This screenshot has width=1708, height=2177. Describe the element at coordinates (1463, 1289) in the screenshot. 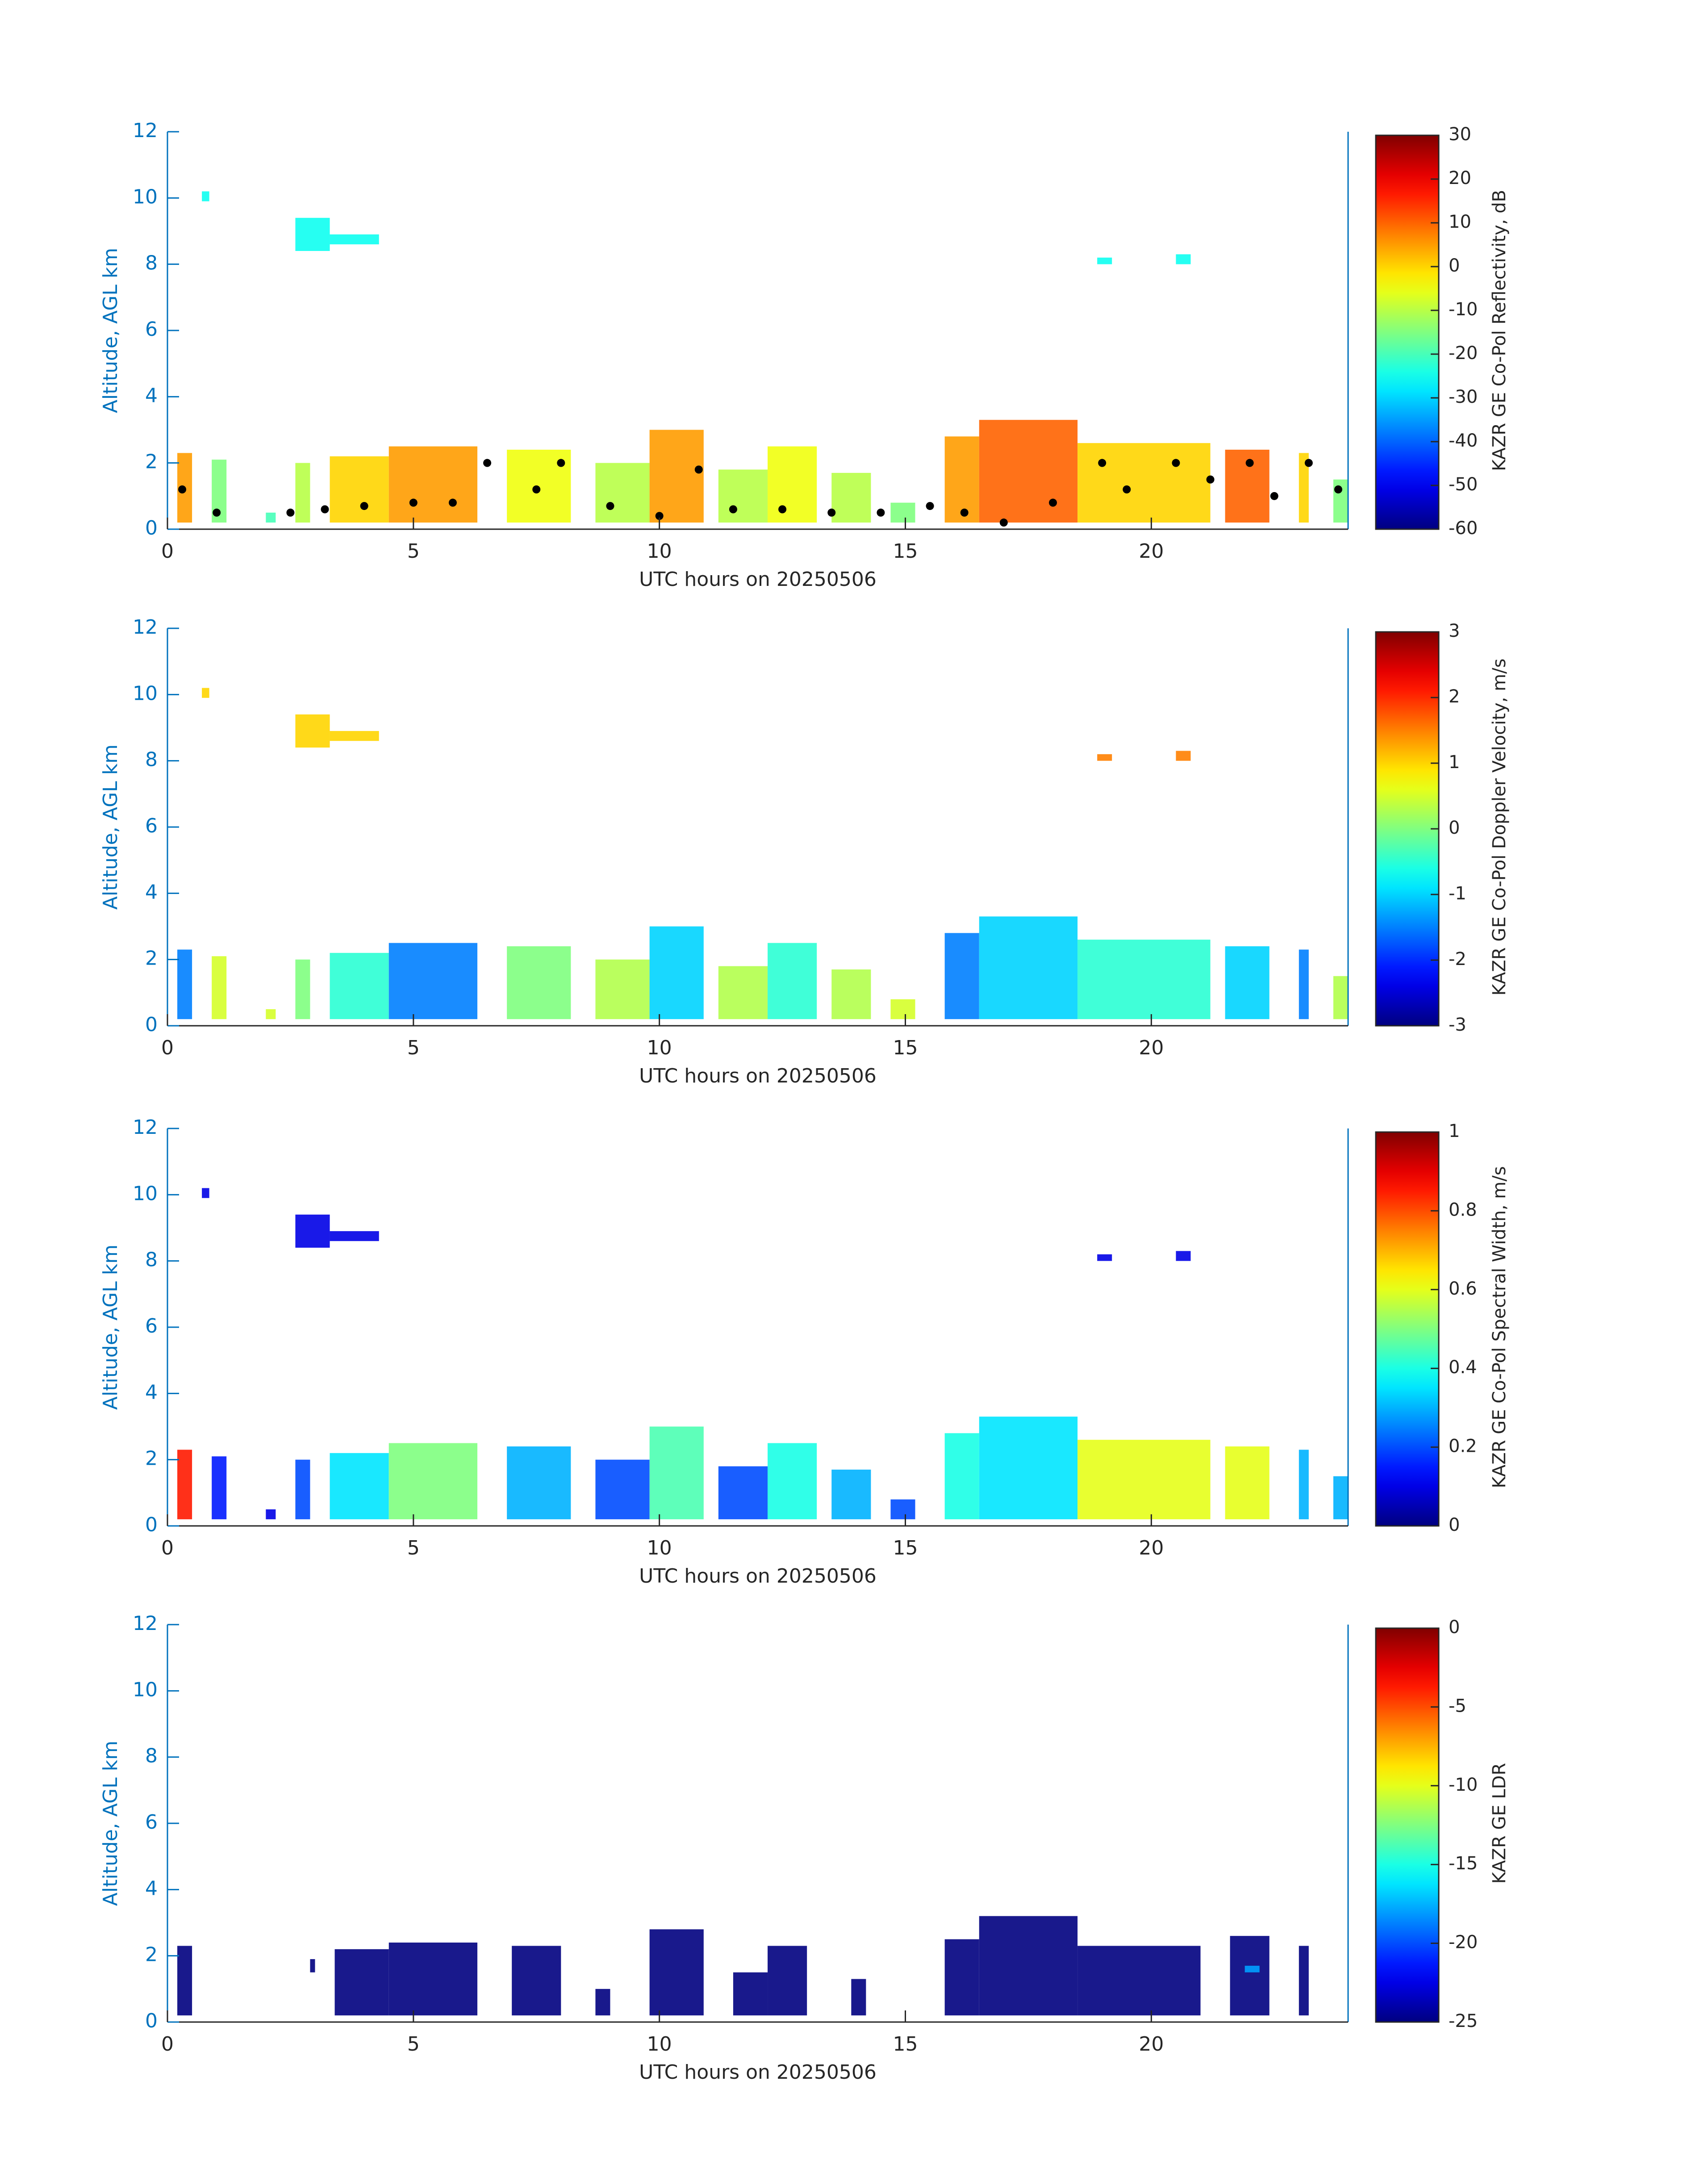

I see `colorbar-tick-label: 0.6` at that location.